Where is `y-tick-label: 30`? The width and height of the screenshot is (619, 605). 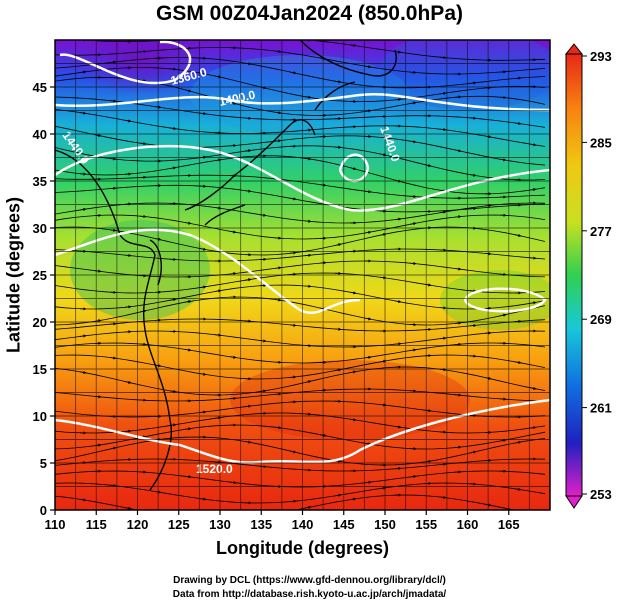 y-tick-label: 30 is located at coordinates (40, 228).